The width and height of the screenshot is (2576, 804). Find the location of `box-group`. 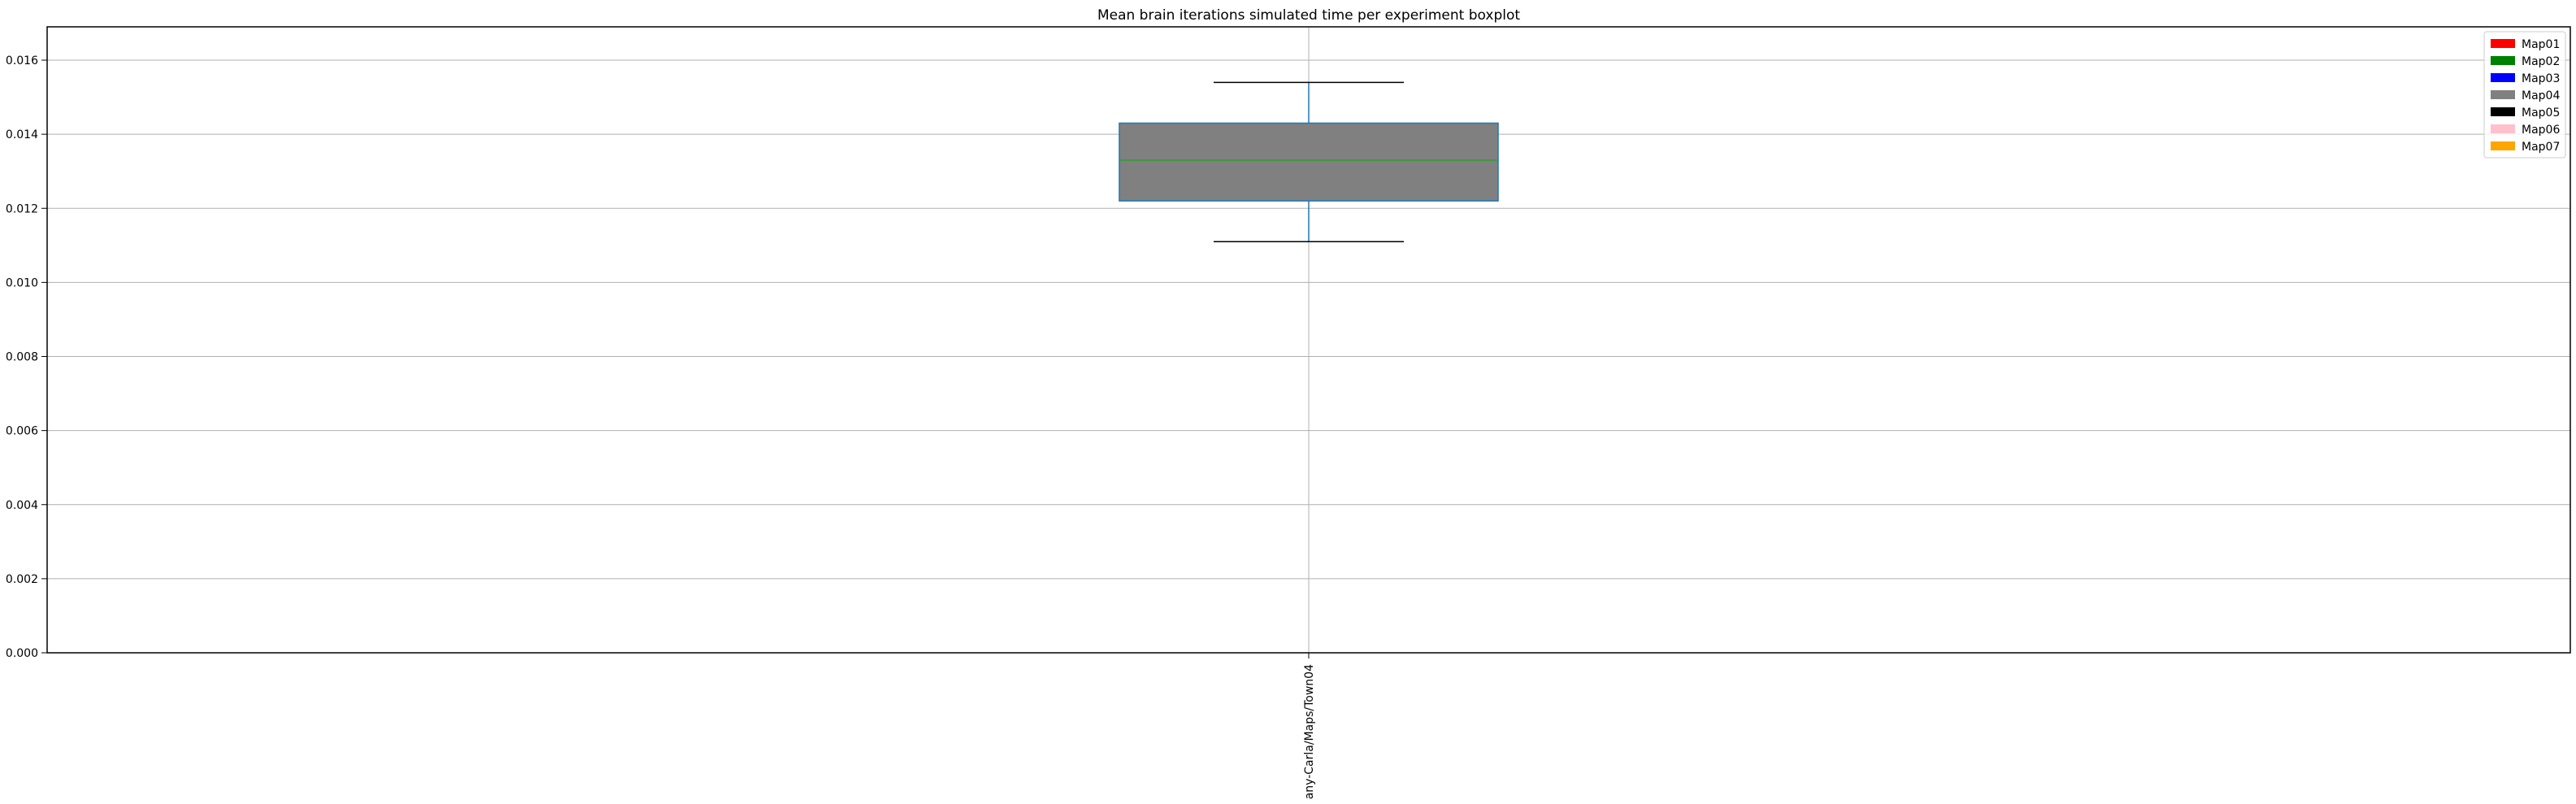

box-group is located at coordinates (1309, 162).